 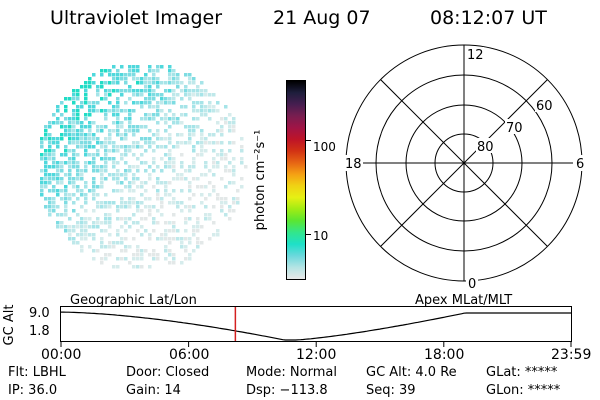 What do you see at coordinates (522, 372) in the screenshot?
I see `glat-info: GLat: *****` at bounding box center [522, 372].